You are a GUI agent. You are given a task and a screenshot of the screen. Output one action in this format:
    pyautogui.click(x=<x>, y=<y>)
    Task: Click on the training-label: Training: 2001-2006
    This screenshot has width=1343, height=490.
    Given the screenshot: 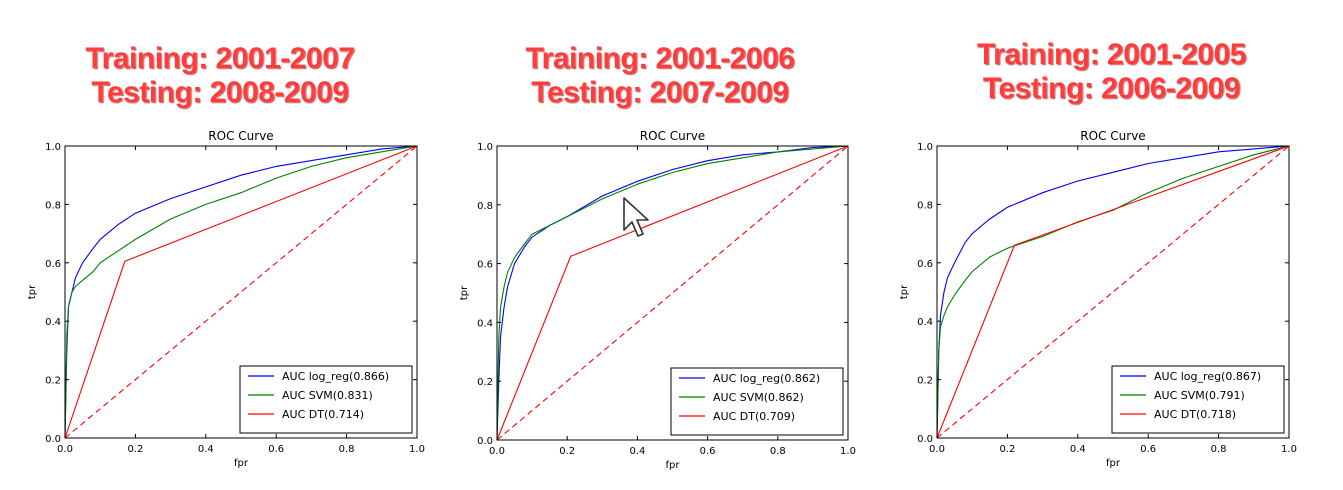 What is the action you would take?
    pyautogui.click(x=660, y=58)
    